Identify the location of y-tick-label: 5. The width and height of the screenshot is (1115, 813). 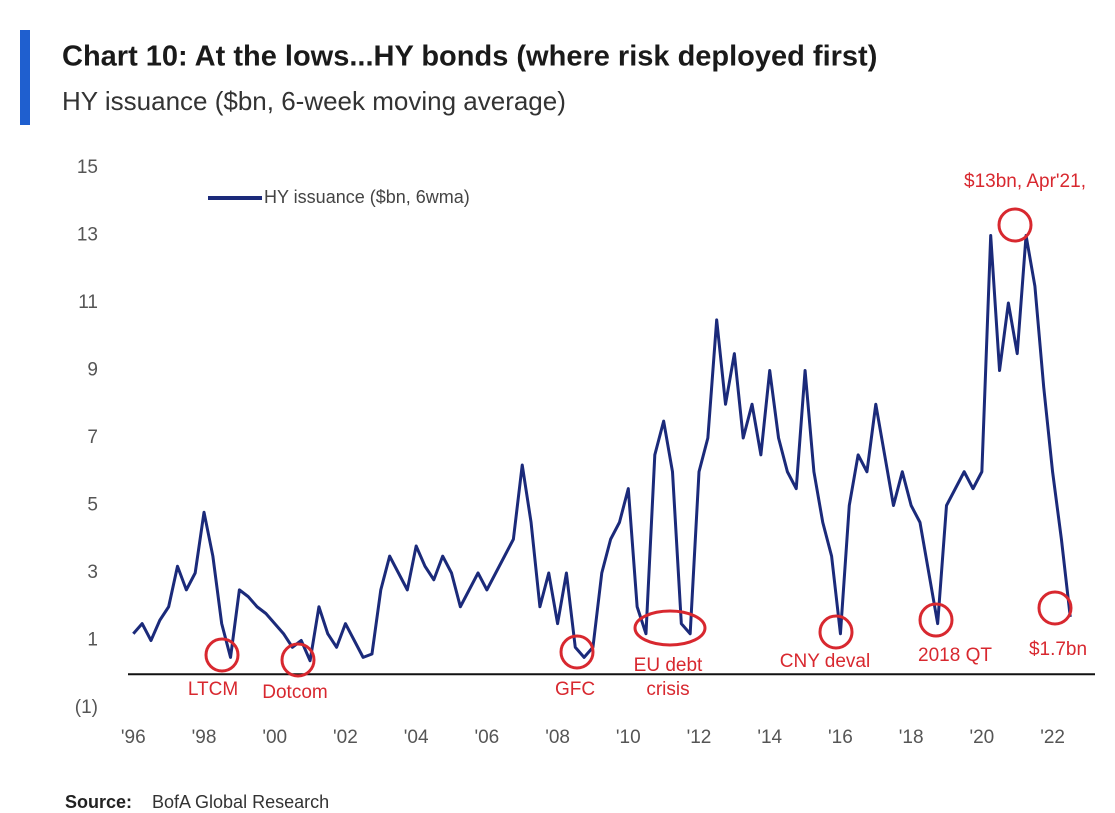
(92, 505).